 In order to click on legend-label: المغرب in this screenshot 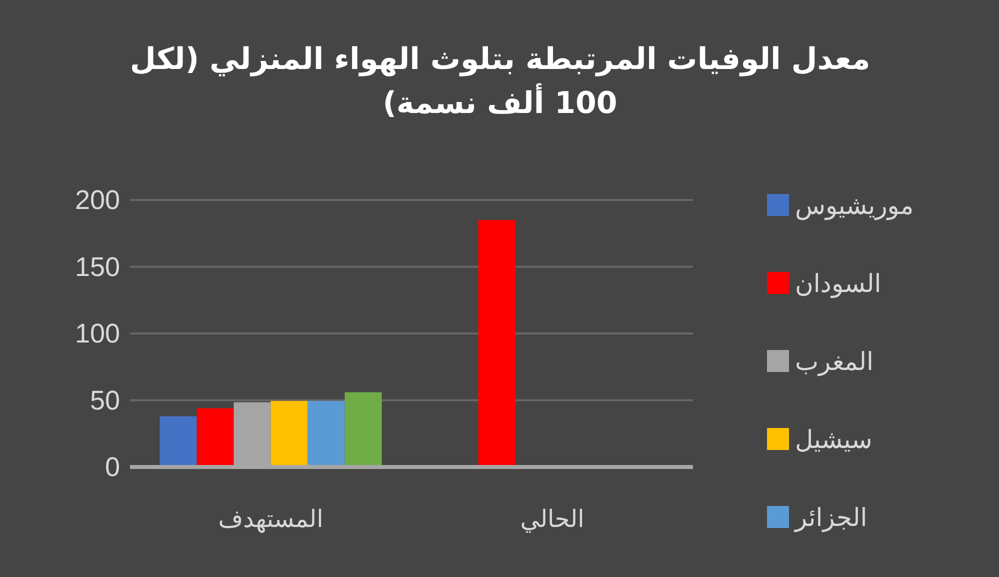, I will do `click(834, 362)`.